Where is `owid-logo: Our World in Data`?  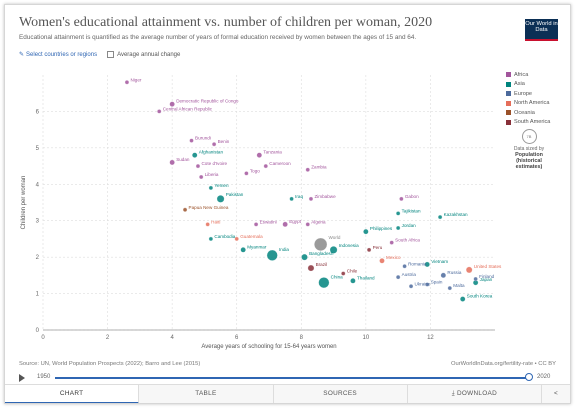 owid-logo: Our World in Data is located at coordinates (541, 30).